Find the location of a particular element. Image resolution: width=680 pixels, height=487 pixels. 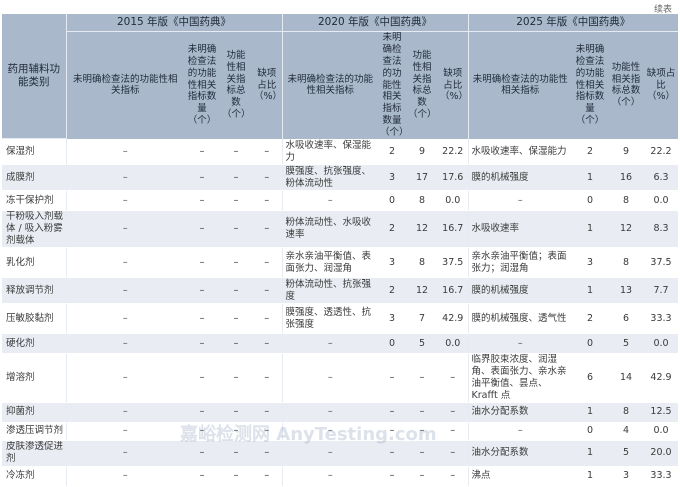

category-cell: 乳化剂 is located at coordinates (34, 262).